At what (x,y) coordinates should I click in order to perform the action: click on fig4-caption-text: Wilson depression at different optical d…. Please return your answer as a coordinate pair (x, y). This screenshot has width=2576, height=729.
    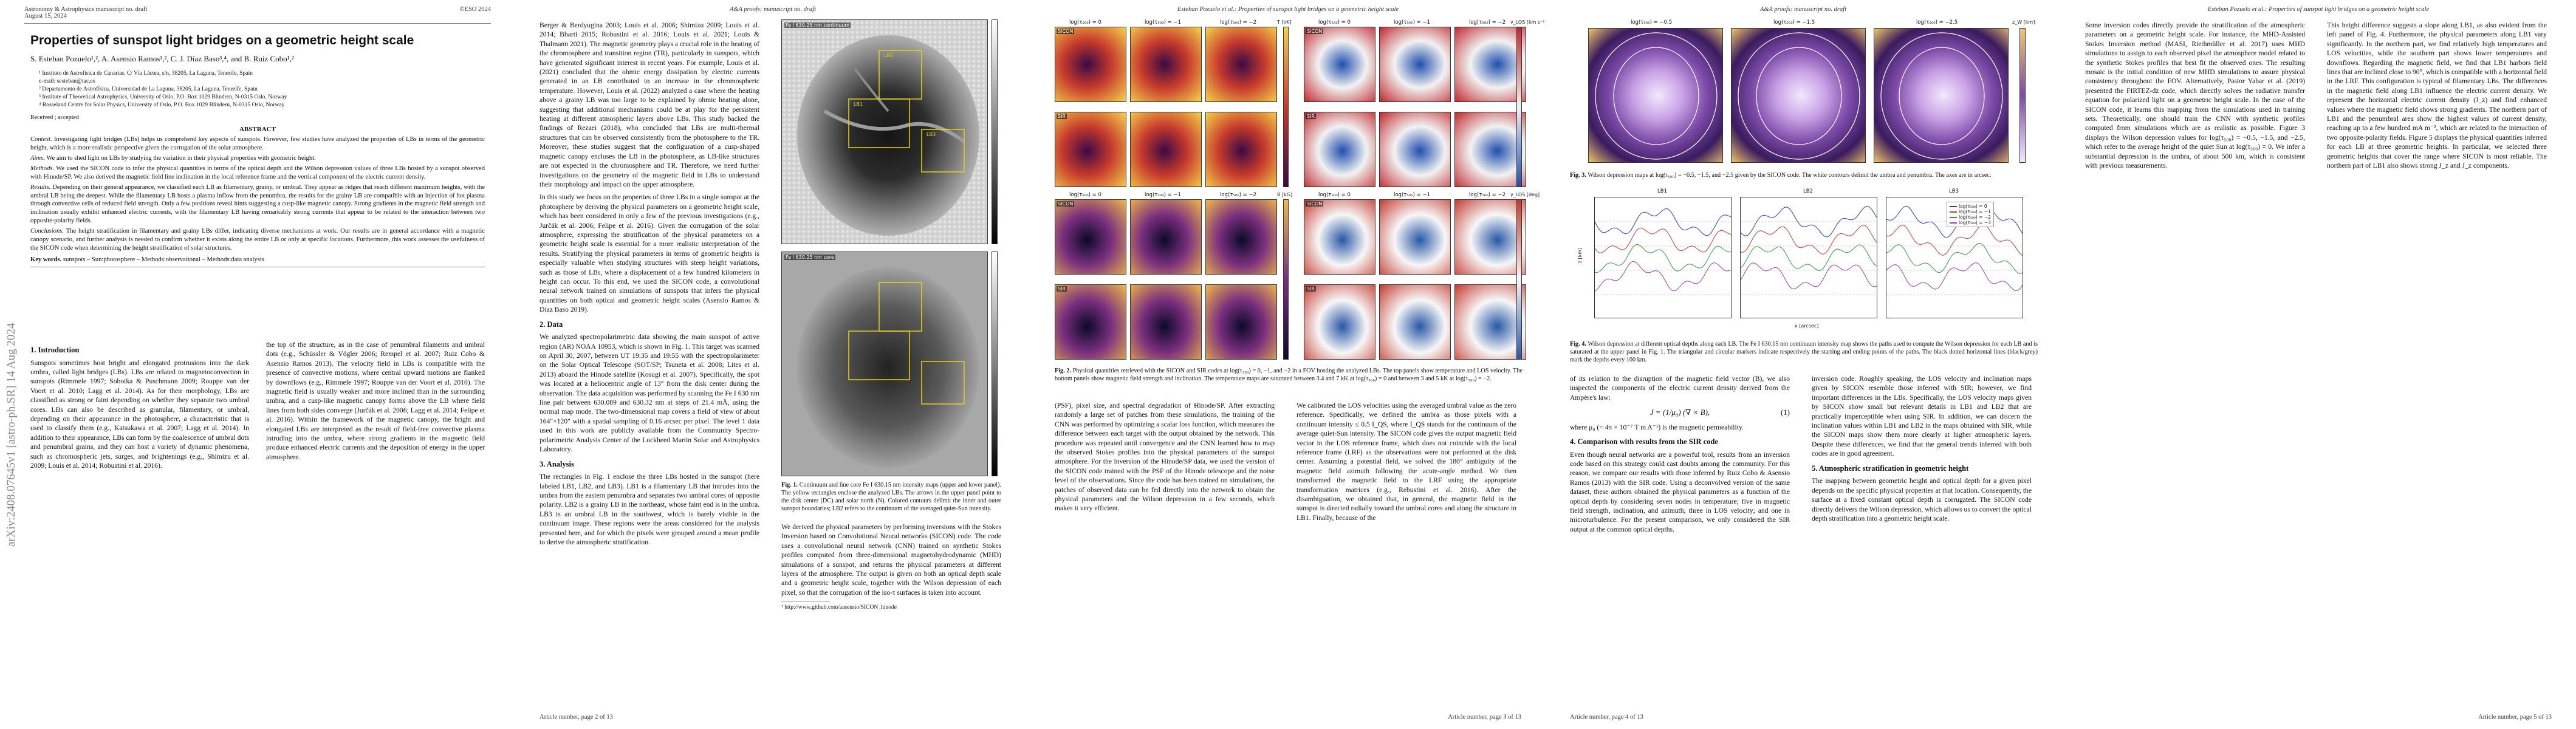
    Looking at the image, I should click on (1804, 352).